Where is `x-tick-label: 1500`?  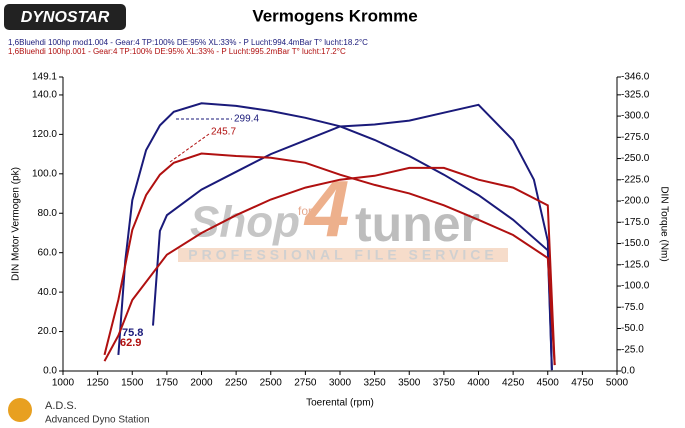
x-tick-label: 1500 is located at coordinates (132, 383).